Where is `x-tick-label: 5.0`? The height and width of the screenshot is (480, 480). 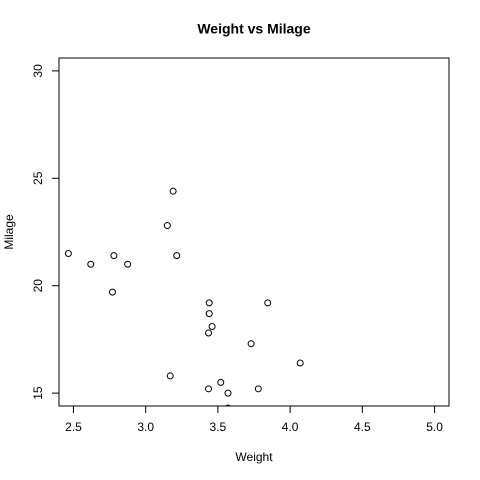
x-tick-label: 5.0 is located at coordinates (434, 427).